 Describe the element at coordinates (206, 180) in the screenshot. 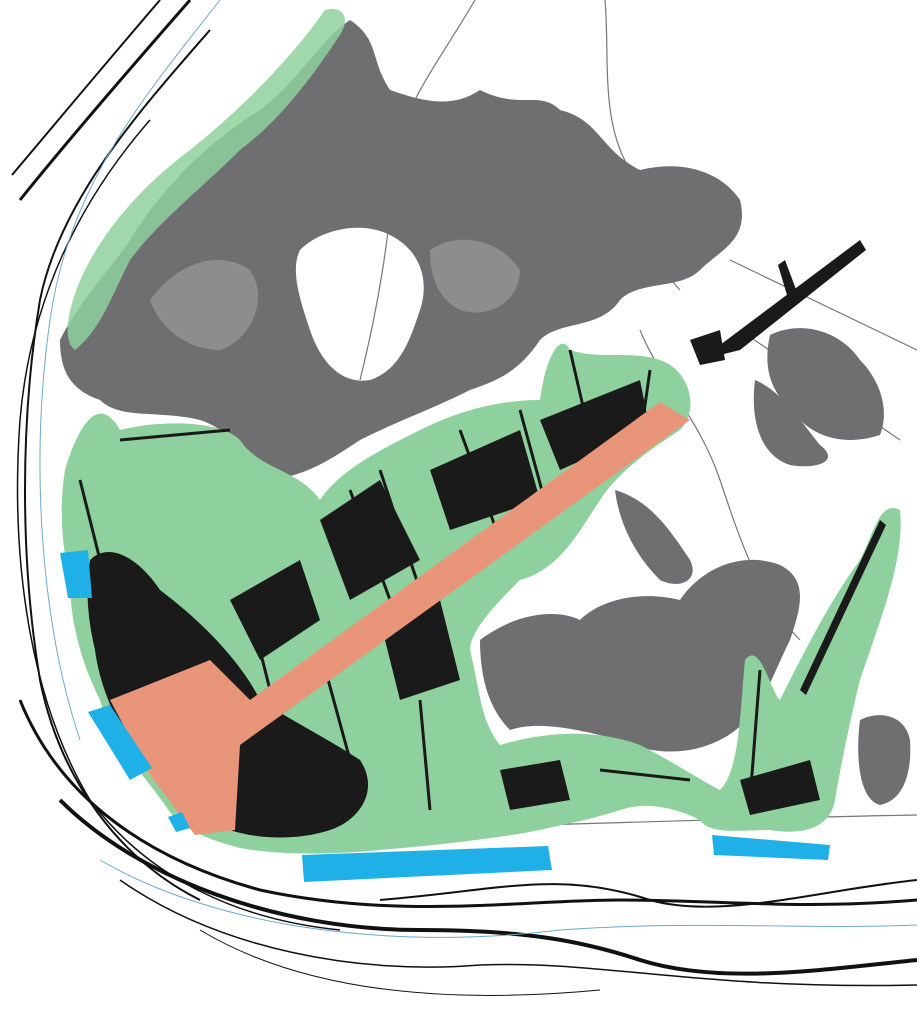

I see `green-strip` at that location.